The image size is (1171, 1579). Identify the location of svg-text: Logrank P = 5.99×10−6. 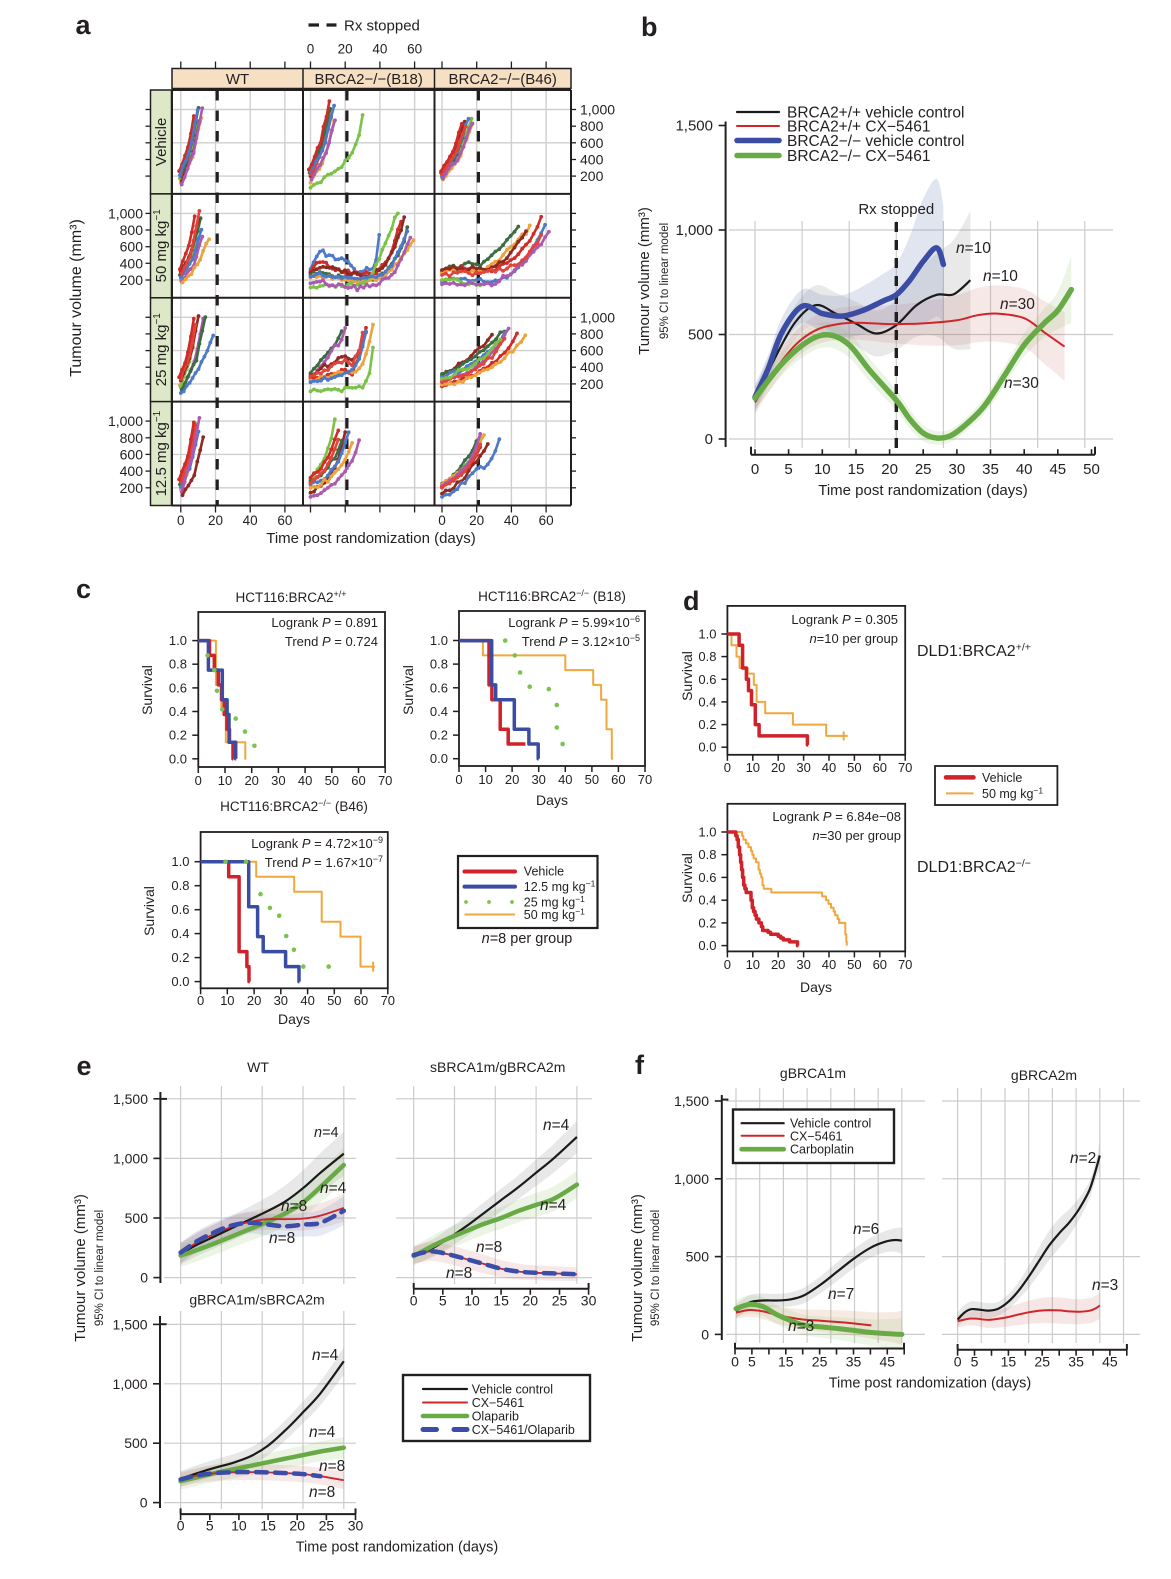
(574, 622).